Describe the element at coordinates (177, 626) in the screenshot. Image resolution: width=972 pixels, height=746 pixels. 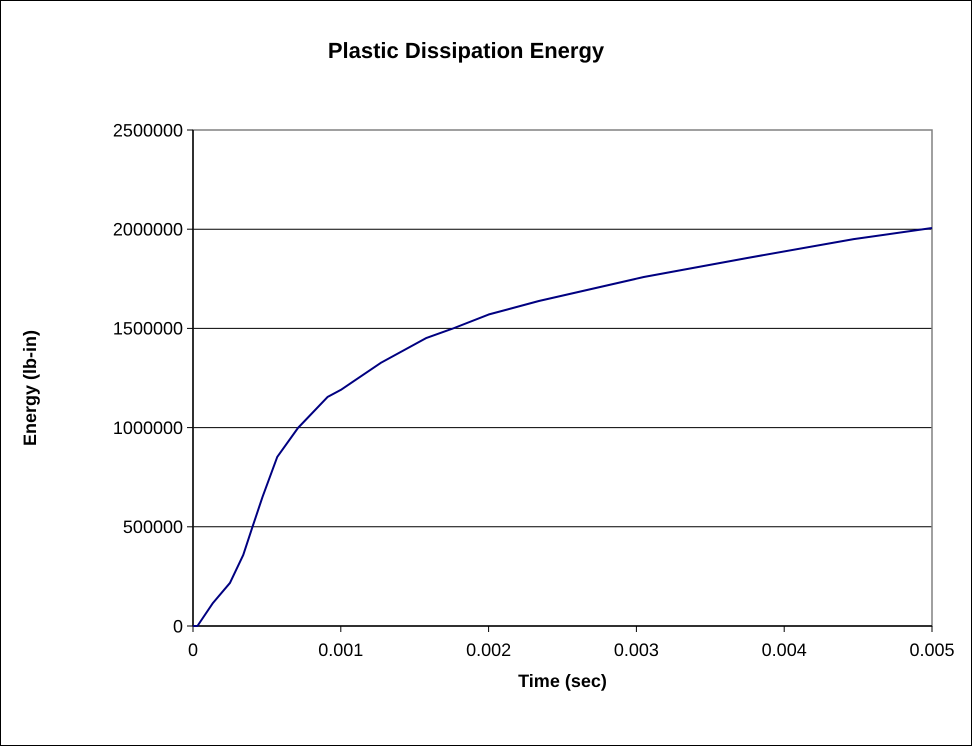
I see `y-tick-label: 0` at that location.